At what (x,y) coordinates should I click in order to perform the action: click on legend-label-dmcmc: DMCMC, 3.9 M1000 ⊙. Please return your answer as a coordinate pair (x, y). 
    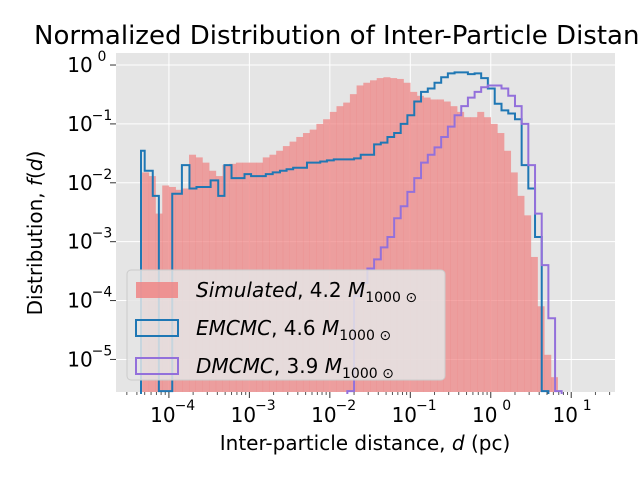
    Looking at the image, I should click on (295, 368).